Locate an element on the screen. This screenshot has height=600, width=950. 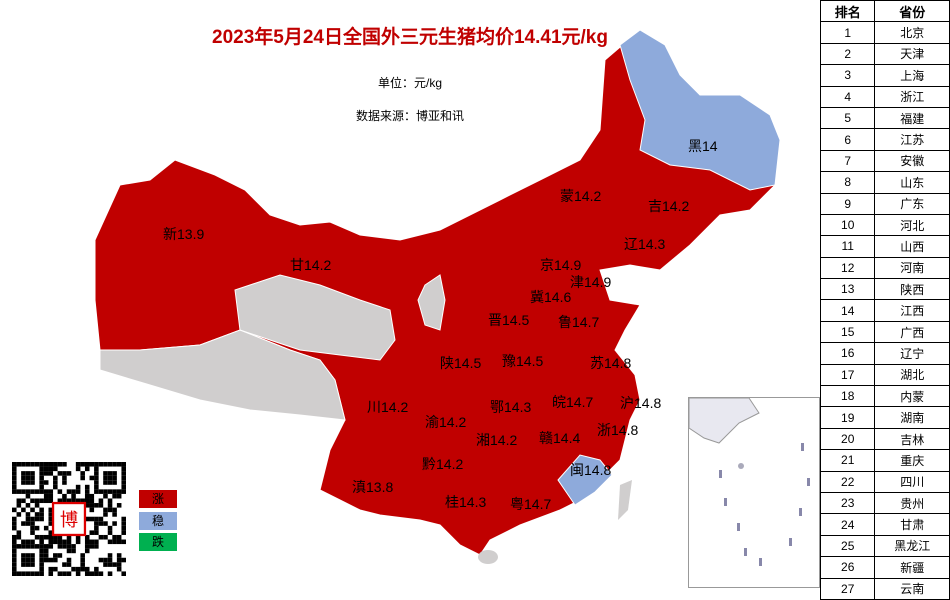
province-label: 闽14.8 is located at coordinates (591, 470).